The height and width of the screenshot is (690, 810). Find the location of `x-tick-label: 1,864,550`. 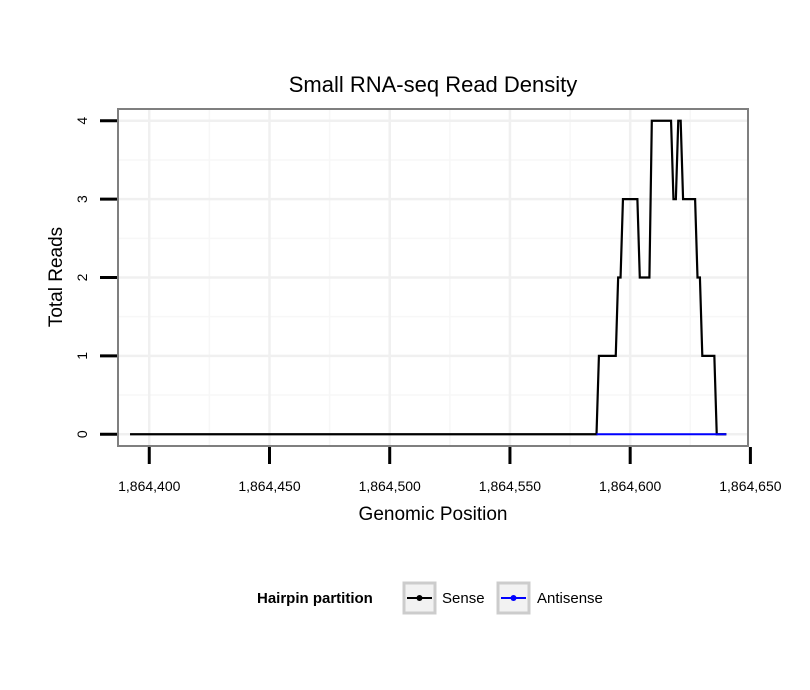

x-tick-label: 1,864,550 is located at coordinates (510, 486).